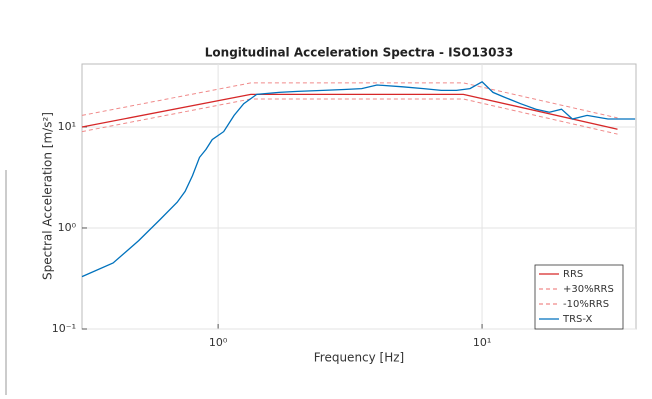 This screenshot has width=652, height=399. I want to click on legend-label: -10%RRS, so click(586, 304).